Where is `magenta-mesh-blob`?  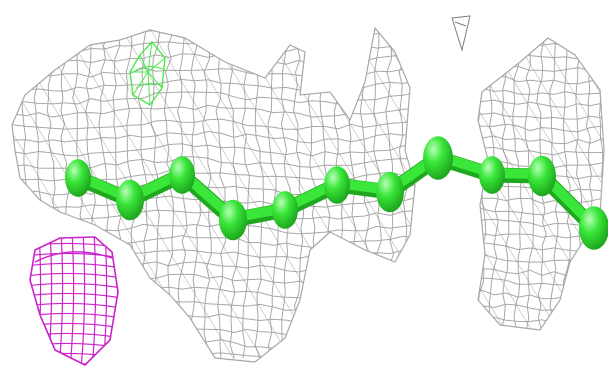 magenta-mesh-blob is located at coordinates (74, 301).